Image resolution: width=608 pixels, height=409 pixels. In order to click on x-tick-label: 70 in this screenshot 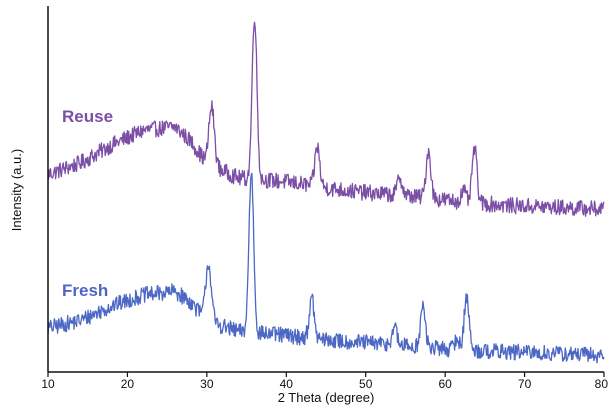, I will do `click(525, 384)`.